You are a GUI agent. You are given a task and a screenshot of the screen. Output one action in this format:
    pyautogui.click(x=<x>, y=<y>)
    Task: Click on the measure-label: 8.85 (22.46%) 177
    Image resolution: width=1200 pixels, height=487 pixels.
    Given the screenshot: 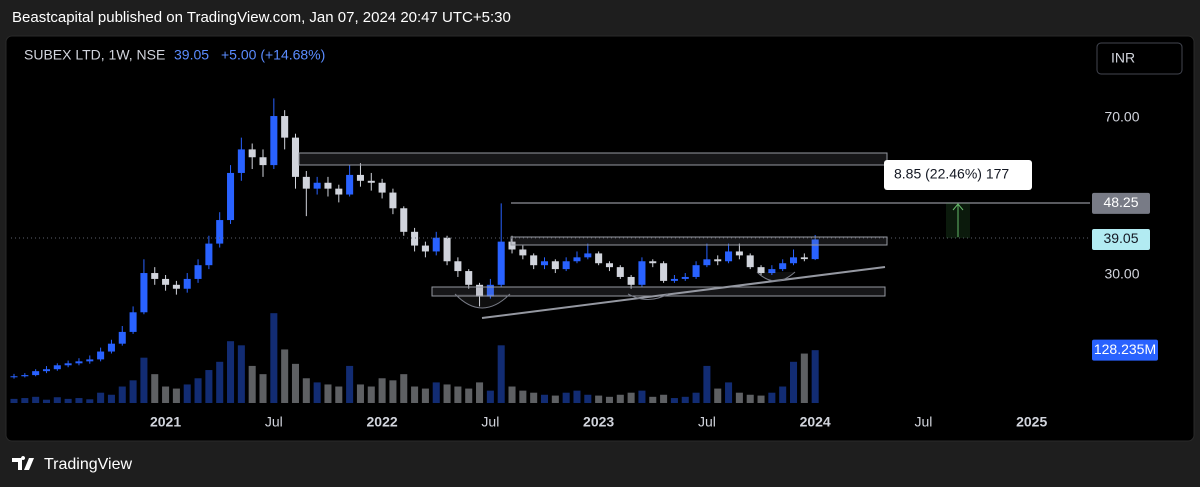 What is the action you would take?
    pyautogui.click(x=951, y=174)
    